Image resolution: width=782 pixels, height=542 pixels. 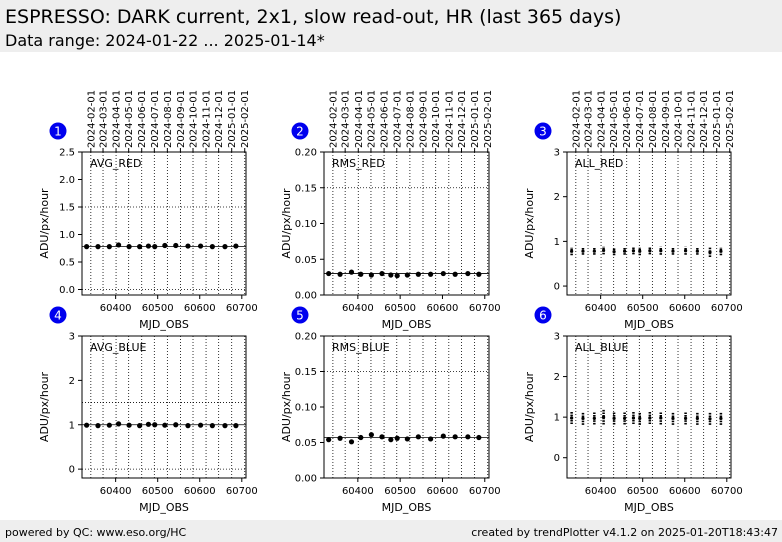 I want to click on chart2-xtick-label: 60600, so click(x=443, y=308).